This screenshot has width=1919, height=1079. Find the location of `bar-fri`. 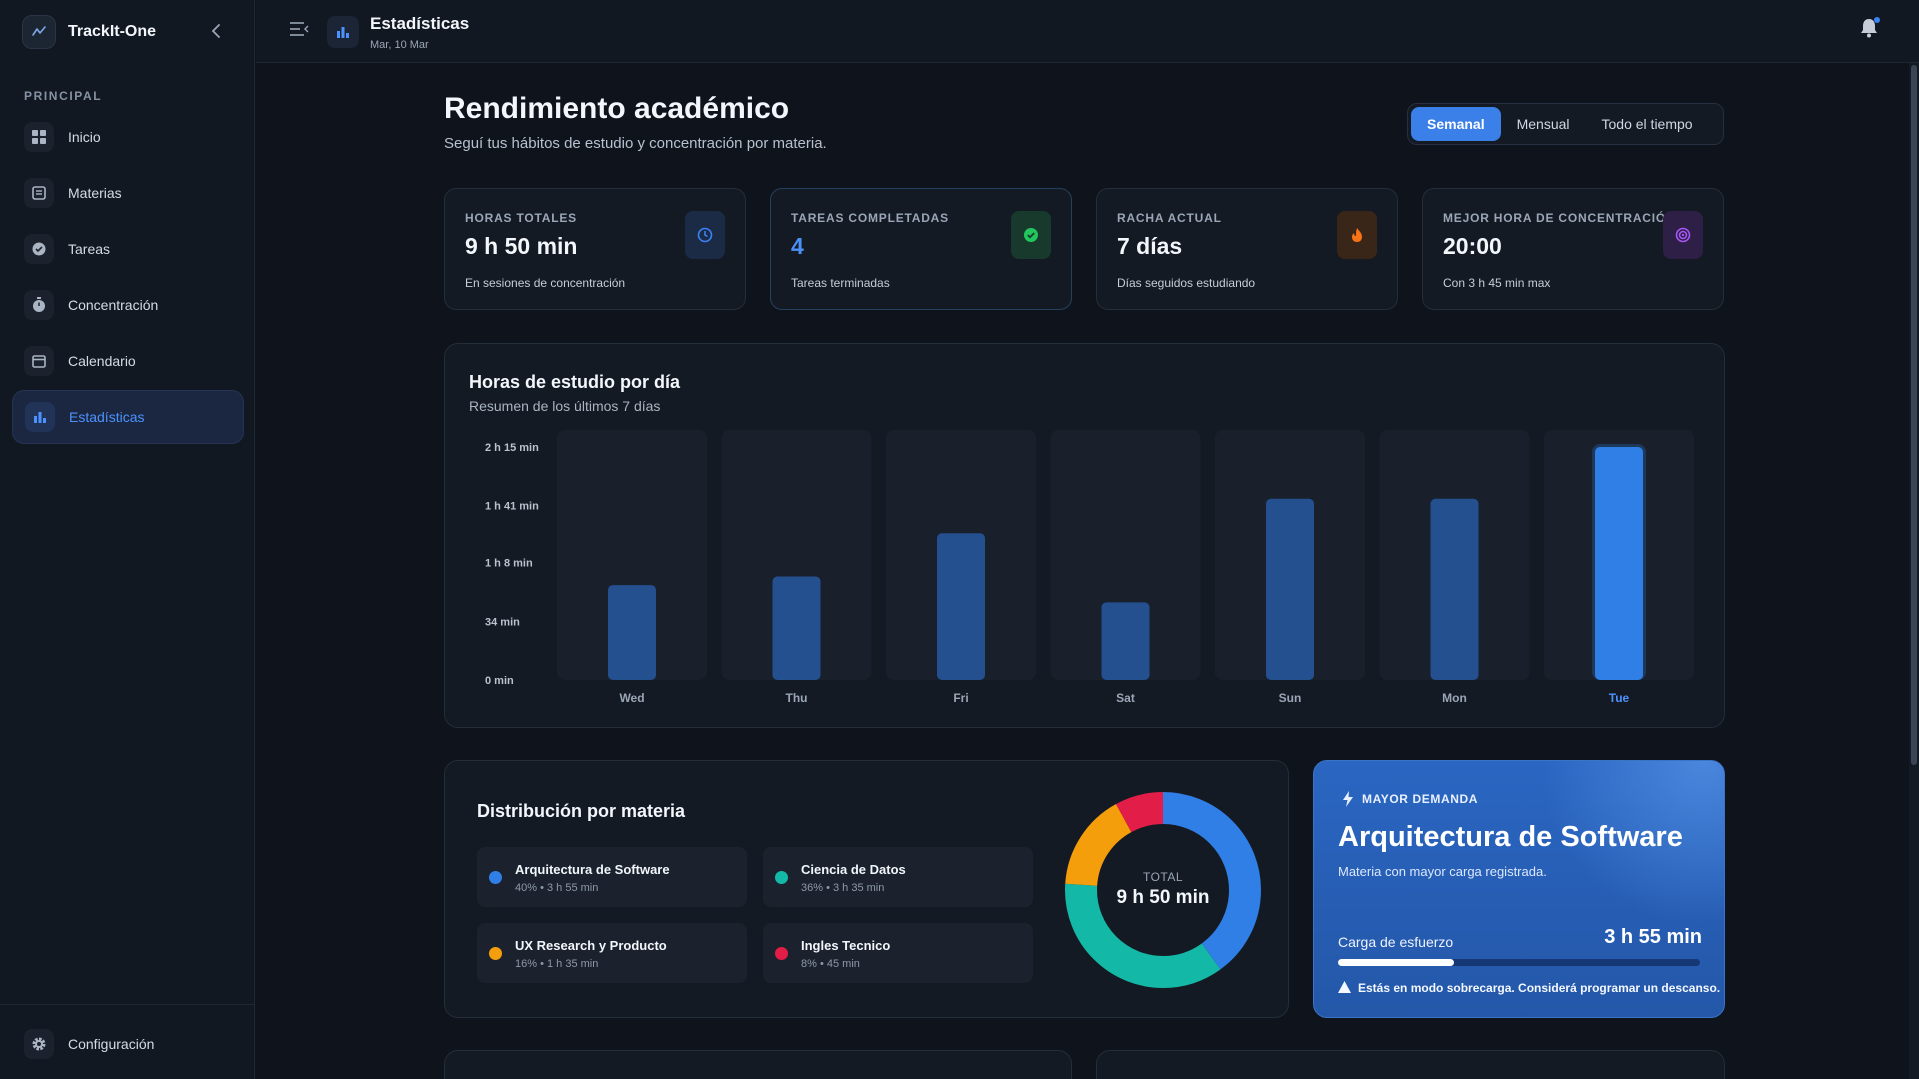

bar-fri is located at coordinates (961, 606).